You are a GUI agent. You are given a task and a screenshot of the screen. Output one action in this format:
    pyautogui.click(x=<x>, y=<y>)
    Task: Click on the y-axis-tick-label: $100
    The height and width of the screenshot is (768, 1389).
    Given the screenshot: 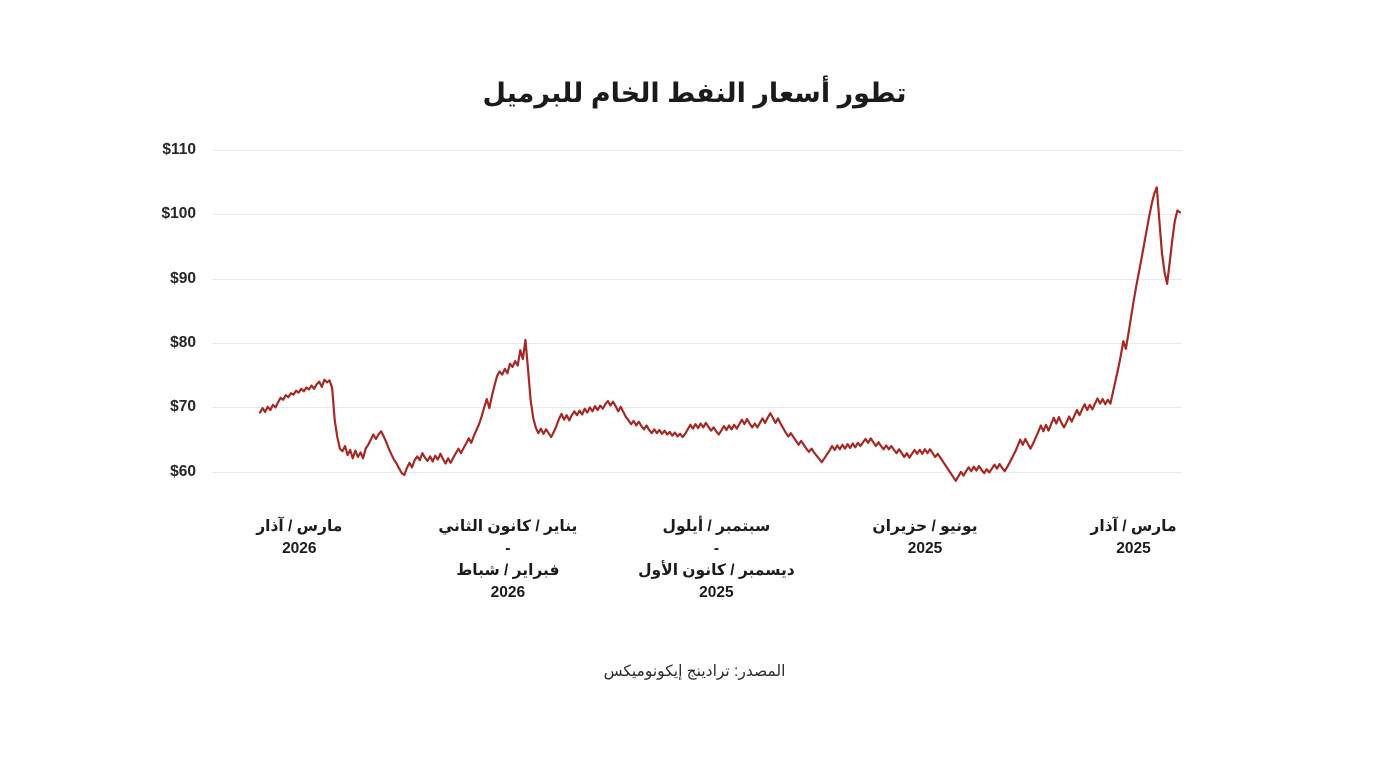 What is the action you would take?
    pyautogui.click(x=178, y=214)
    